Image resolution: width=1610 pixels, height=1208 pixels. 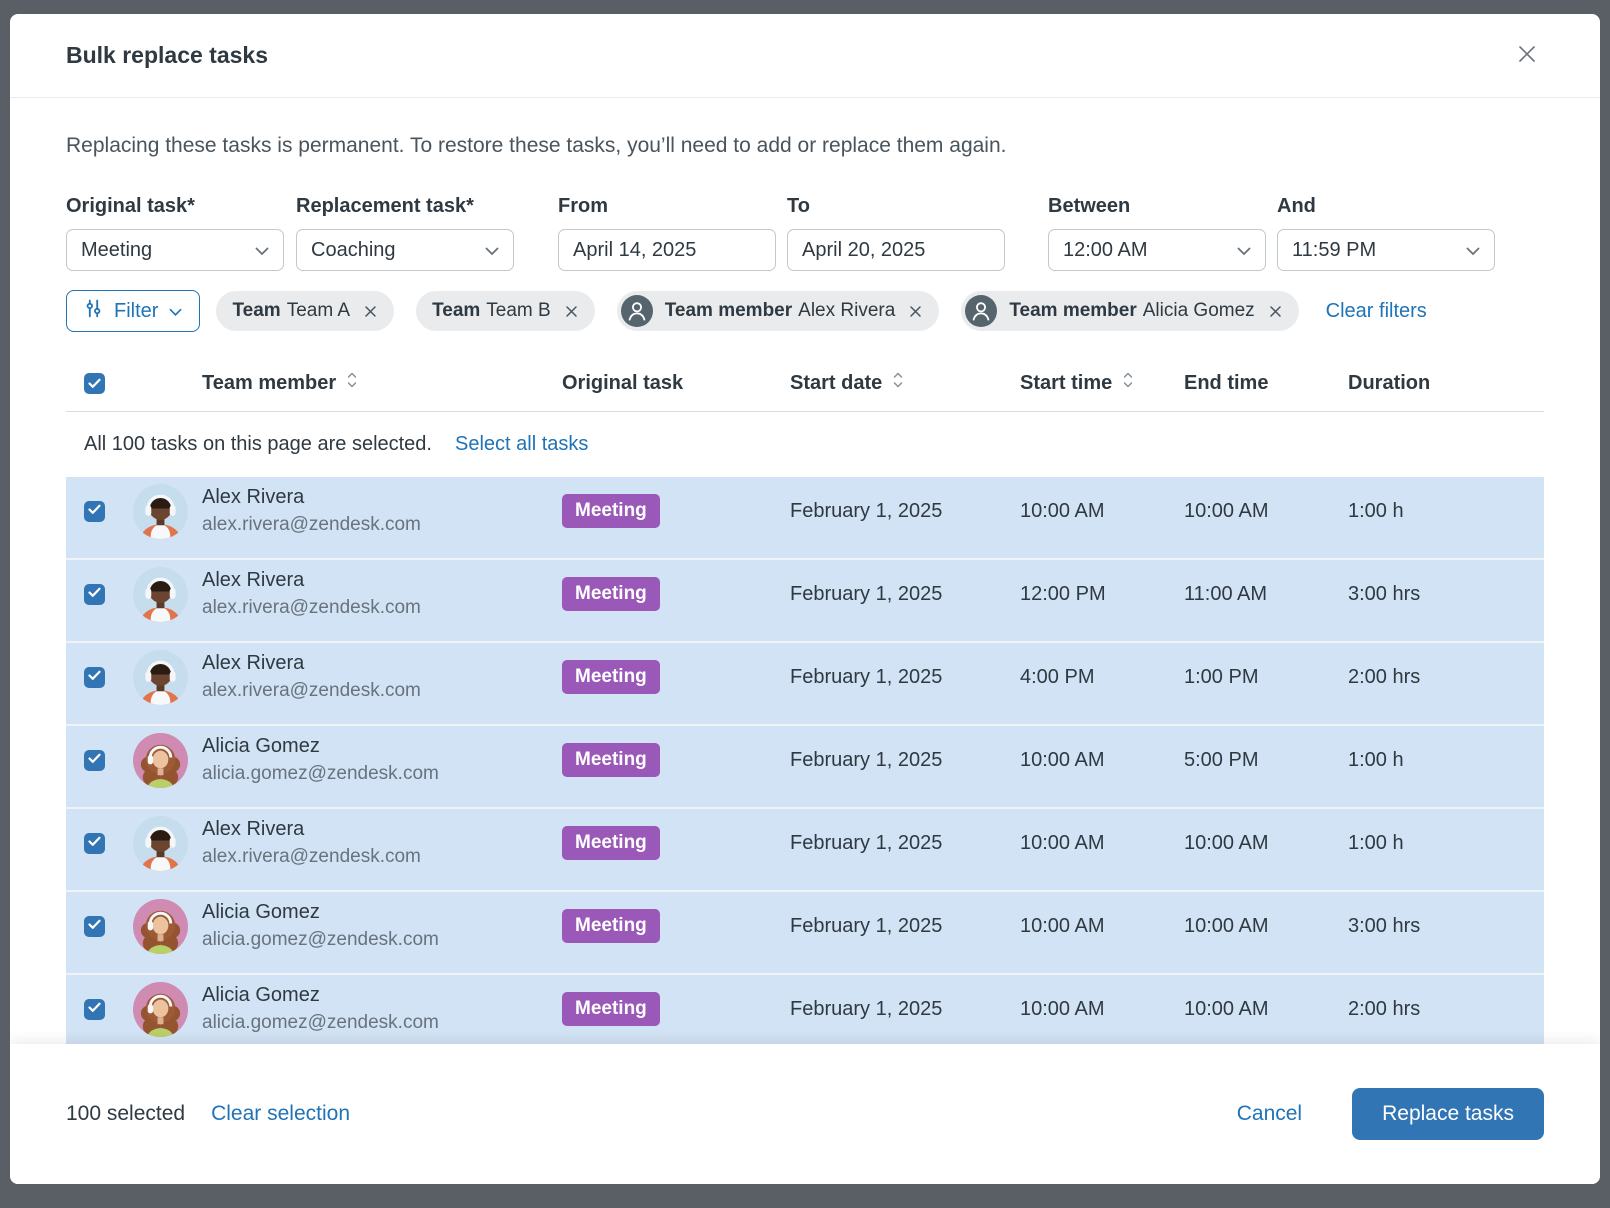 I want to click on and-time-select: 11:59 PM, so click(x=1386, y=250).